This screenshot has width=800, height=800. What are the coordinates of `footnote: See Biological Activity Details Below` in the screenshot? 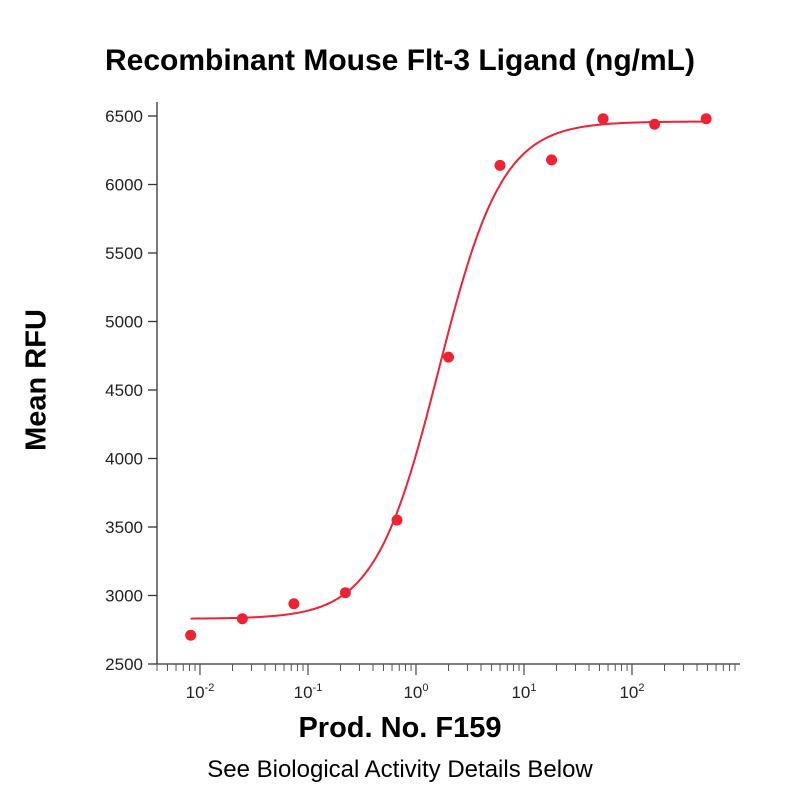 It's located at (400, 769).